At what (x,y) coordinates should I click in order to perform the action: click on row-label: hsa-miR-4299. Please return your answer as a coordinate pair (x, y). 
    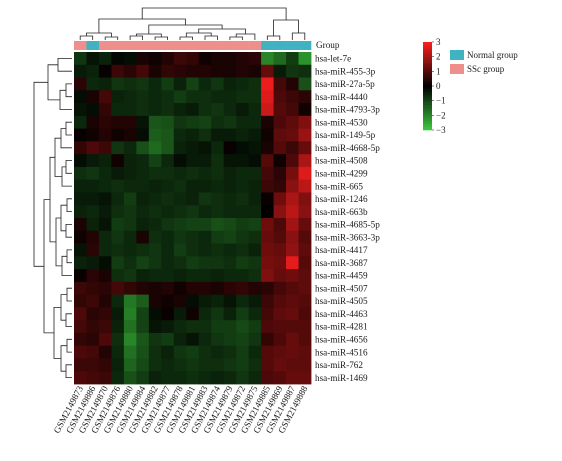
    Looking at the image, I should click on (341, 174).